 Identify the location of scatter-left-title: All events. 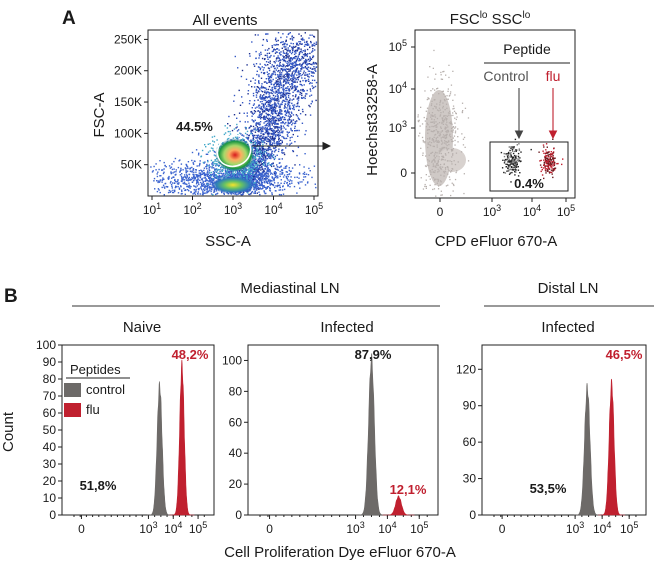
(224, 20).